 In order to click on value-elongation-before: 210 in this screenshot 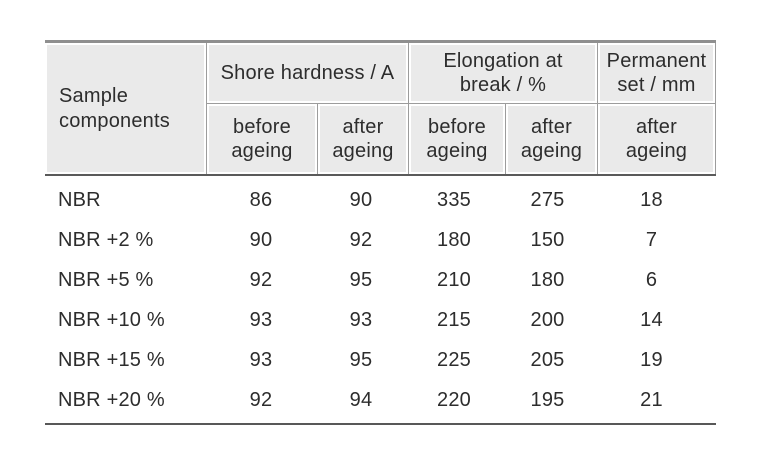, I will do `click(454, 279)`.